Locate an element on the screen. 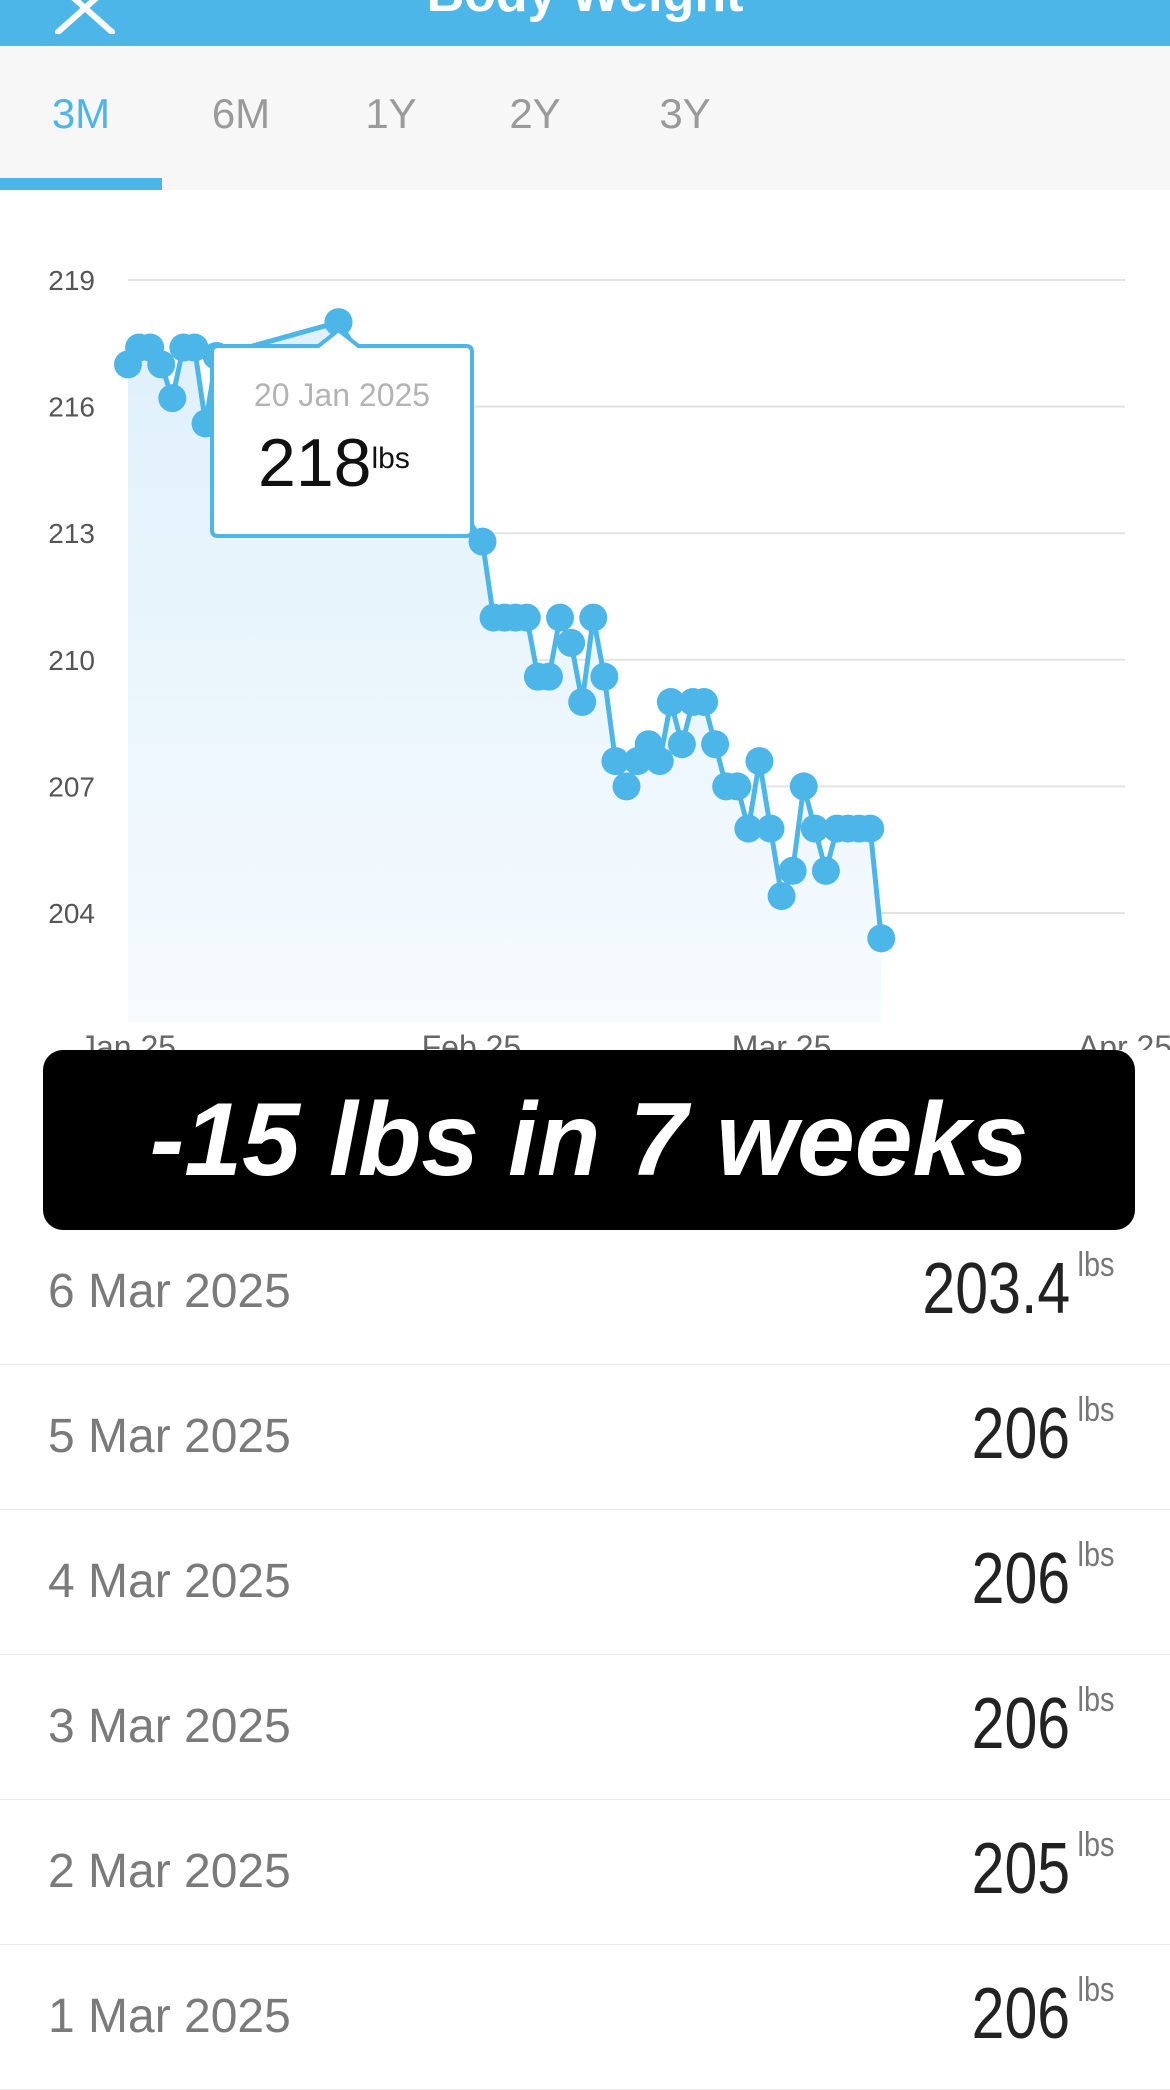 The image size is (1170, 2090). close-icon is located at coordinates (85, 17).